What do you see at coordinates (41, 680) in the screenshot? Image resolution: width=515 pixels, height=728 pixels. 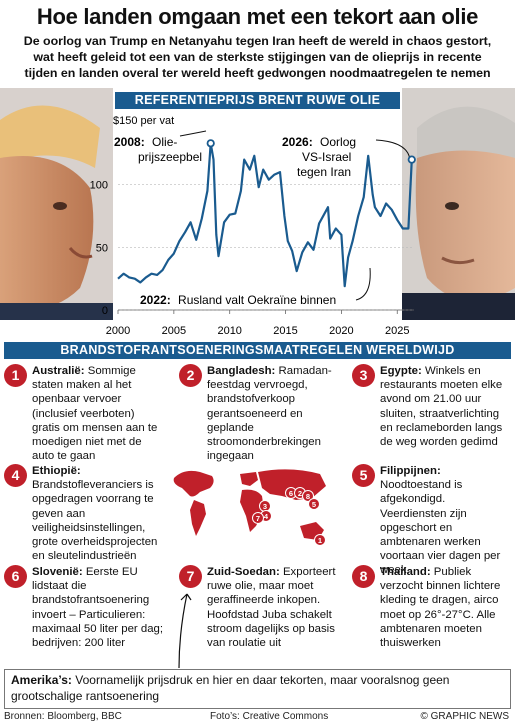 I see `americas-label: Amerika’s:` at bounding box center [41, 680].